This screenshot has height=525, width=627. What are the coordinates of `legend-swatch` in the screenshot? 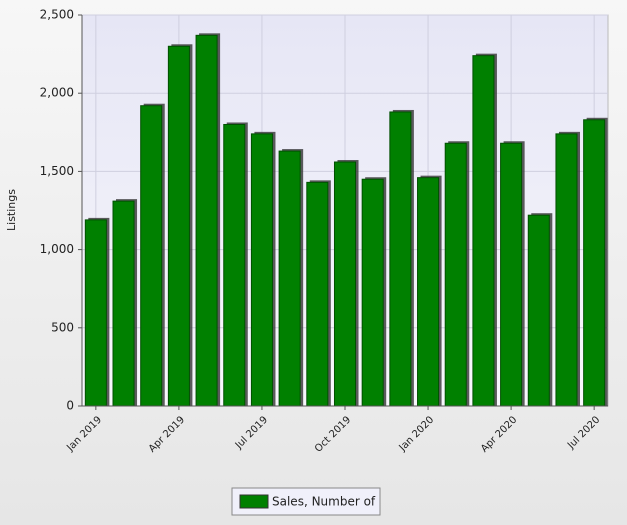 It's located at (254, 501).